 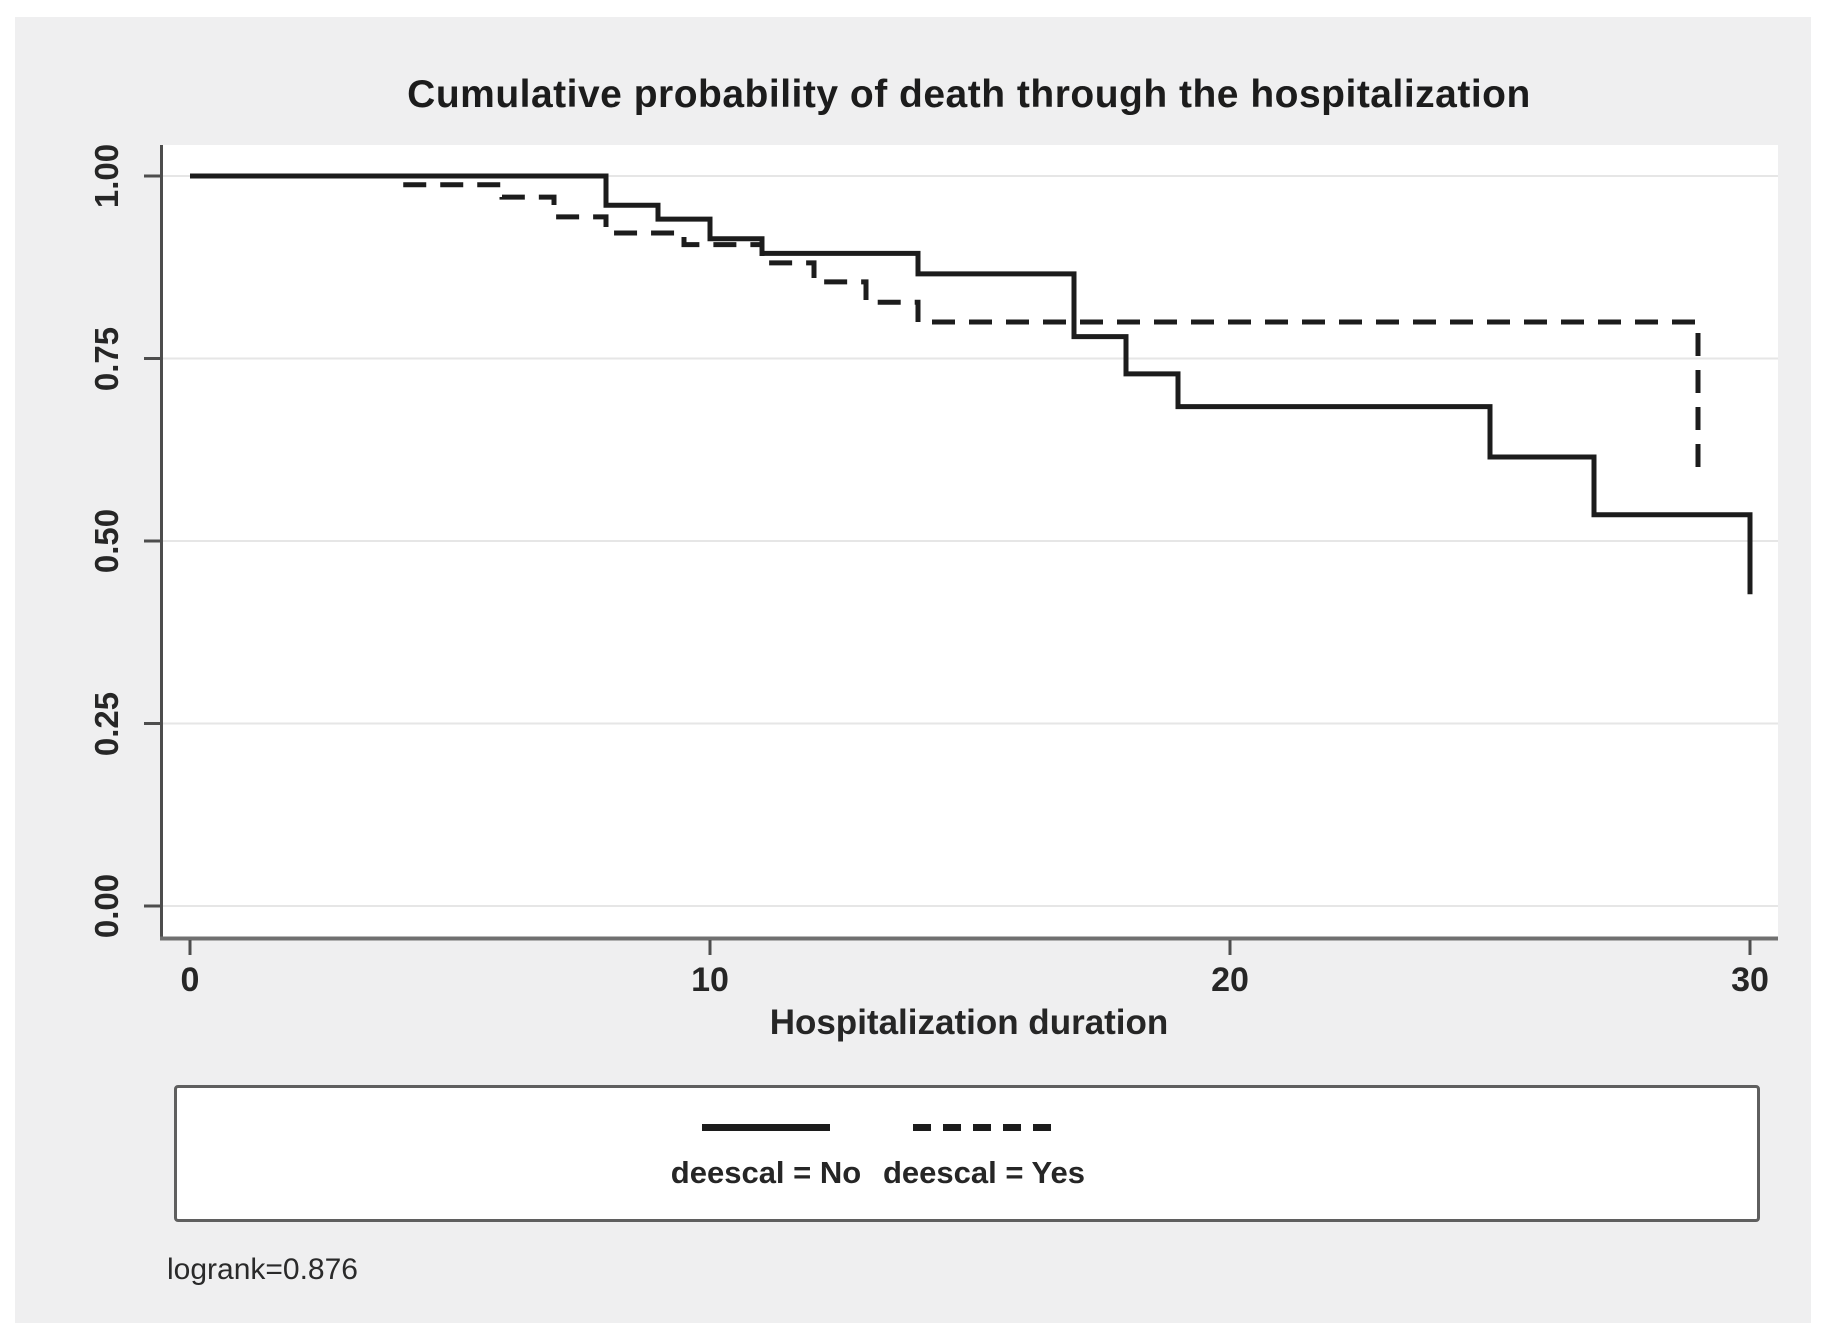 I want to click on x-tick-label: 0, so click(x=190, y=980).